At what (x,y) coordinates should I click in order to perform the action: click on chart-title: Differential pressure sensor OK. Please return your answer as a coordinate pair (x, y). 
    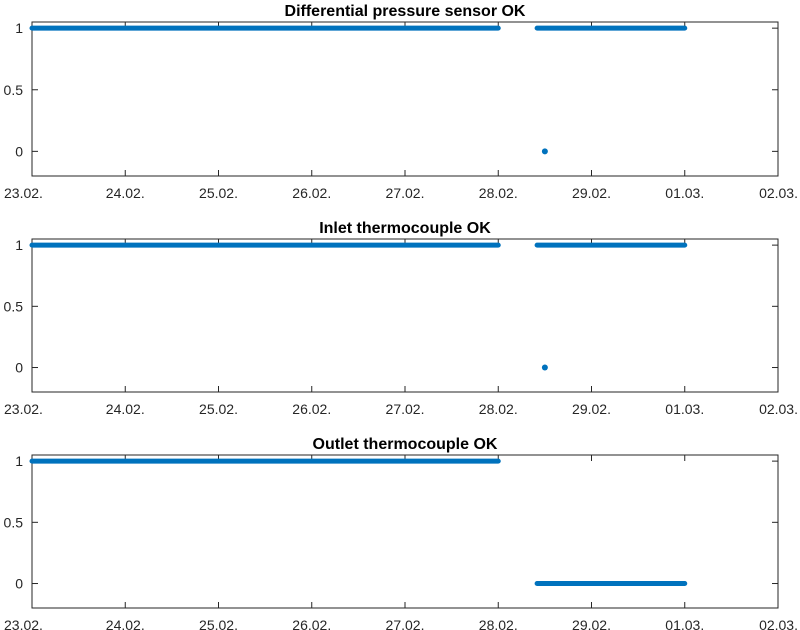
    Looking at the image, I should click on (405, 11).